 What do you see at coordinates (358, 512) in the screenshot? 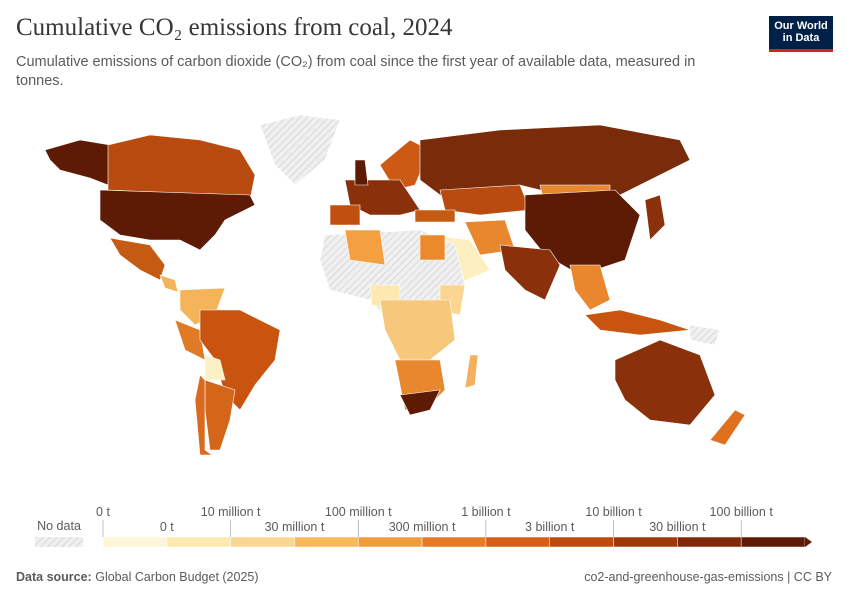
I see `legend-label: 100 million t` at bounding box center [358, 512].